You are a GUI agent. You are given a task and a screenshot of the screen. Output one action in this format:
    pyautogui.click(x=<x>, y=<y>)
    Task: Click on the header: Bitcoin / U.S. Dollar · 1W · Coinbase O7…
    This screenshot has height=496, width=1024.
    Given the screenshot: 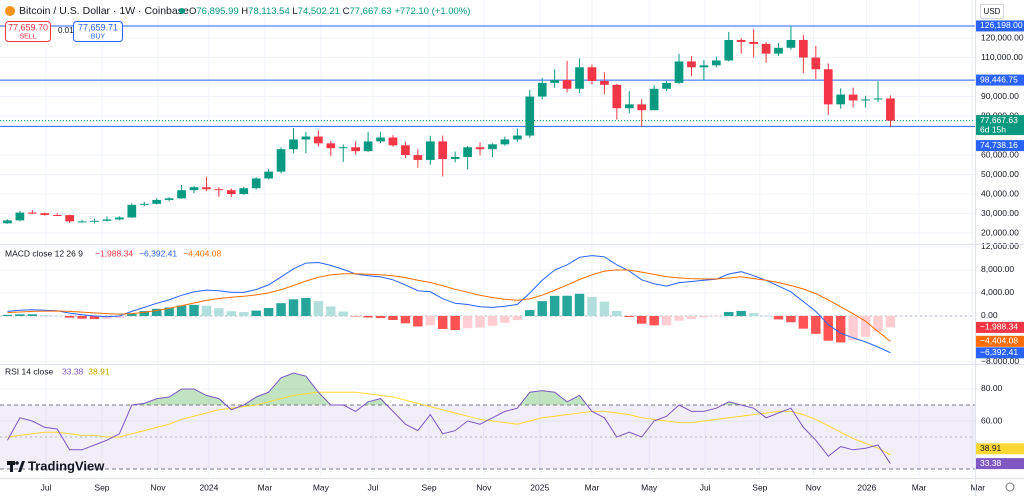 What is the action you would take?
    pyautogui.click(x=504, y=23)
    